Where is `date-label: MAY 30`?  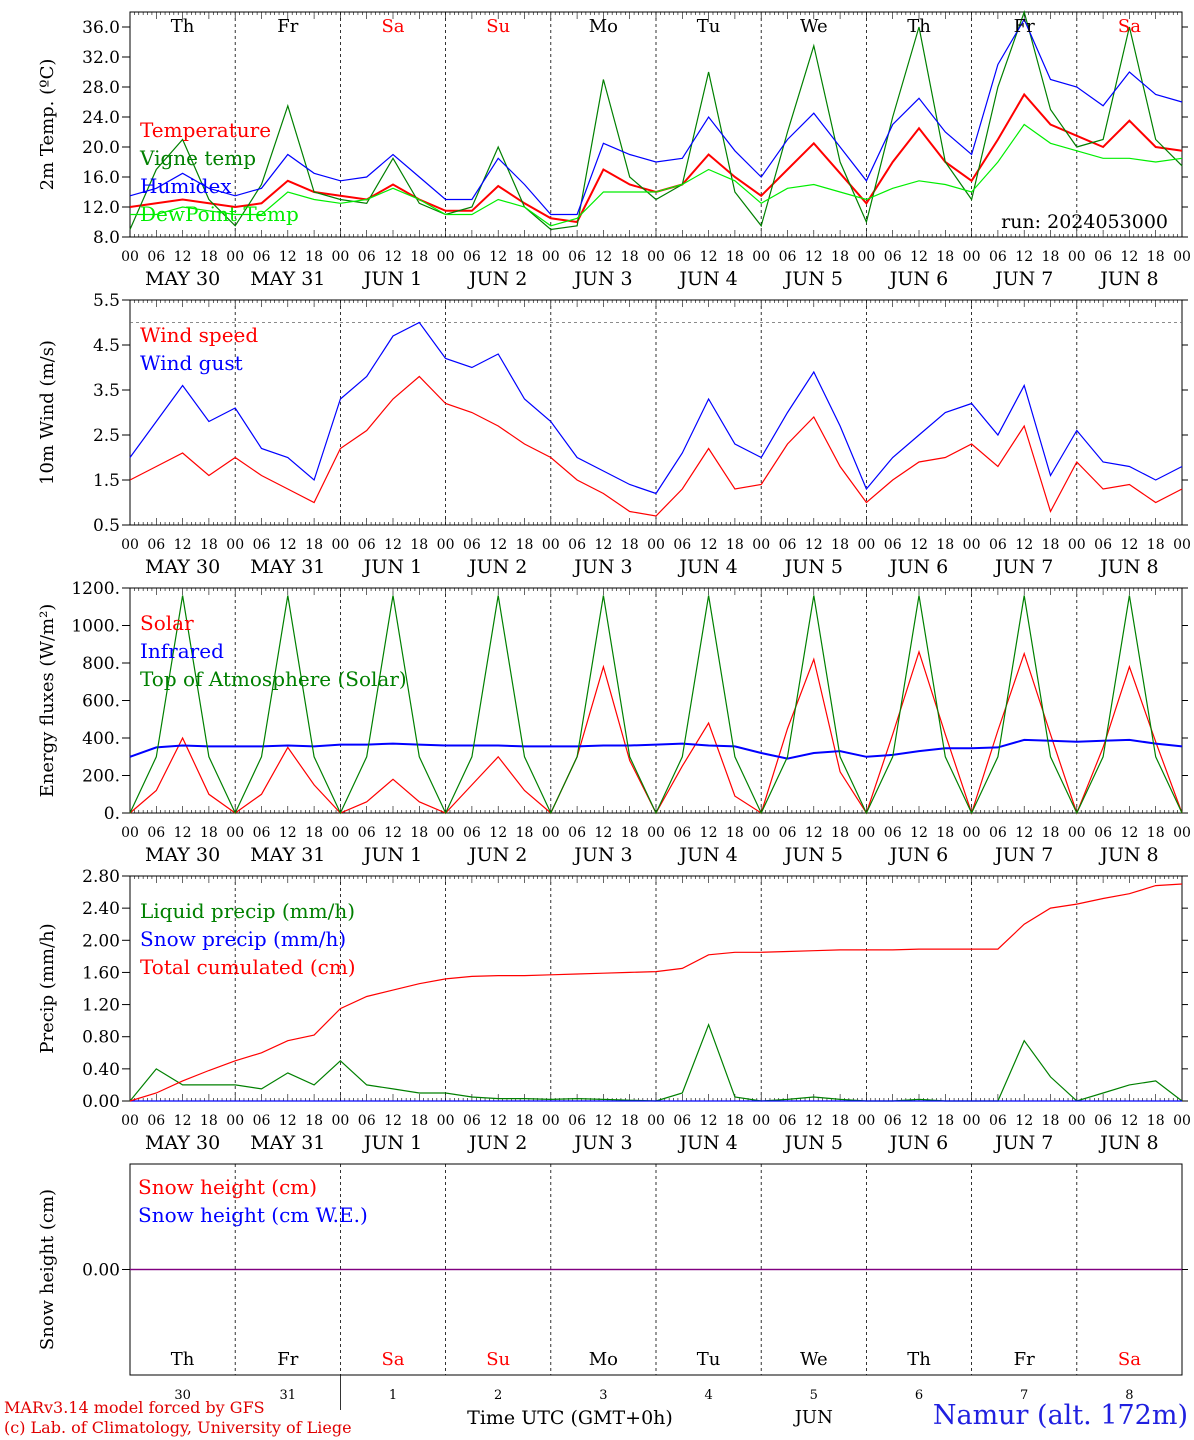 date-label: MAY 30 is located at coordinates (182, 1143).